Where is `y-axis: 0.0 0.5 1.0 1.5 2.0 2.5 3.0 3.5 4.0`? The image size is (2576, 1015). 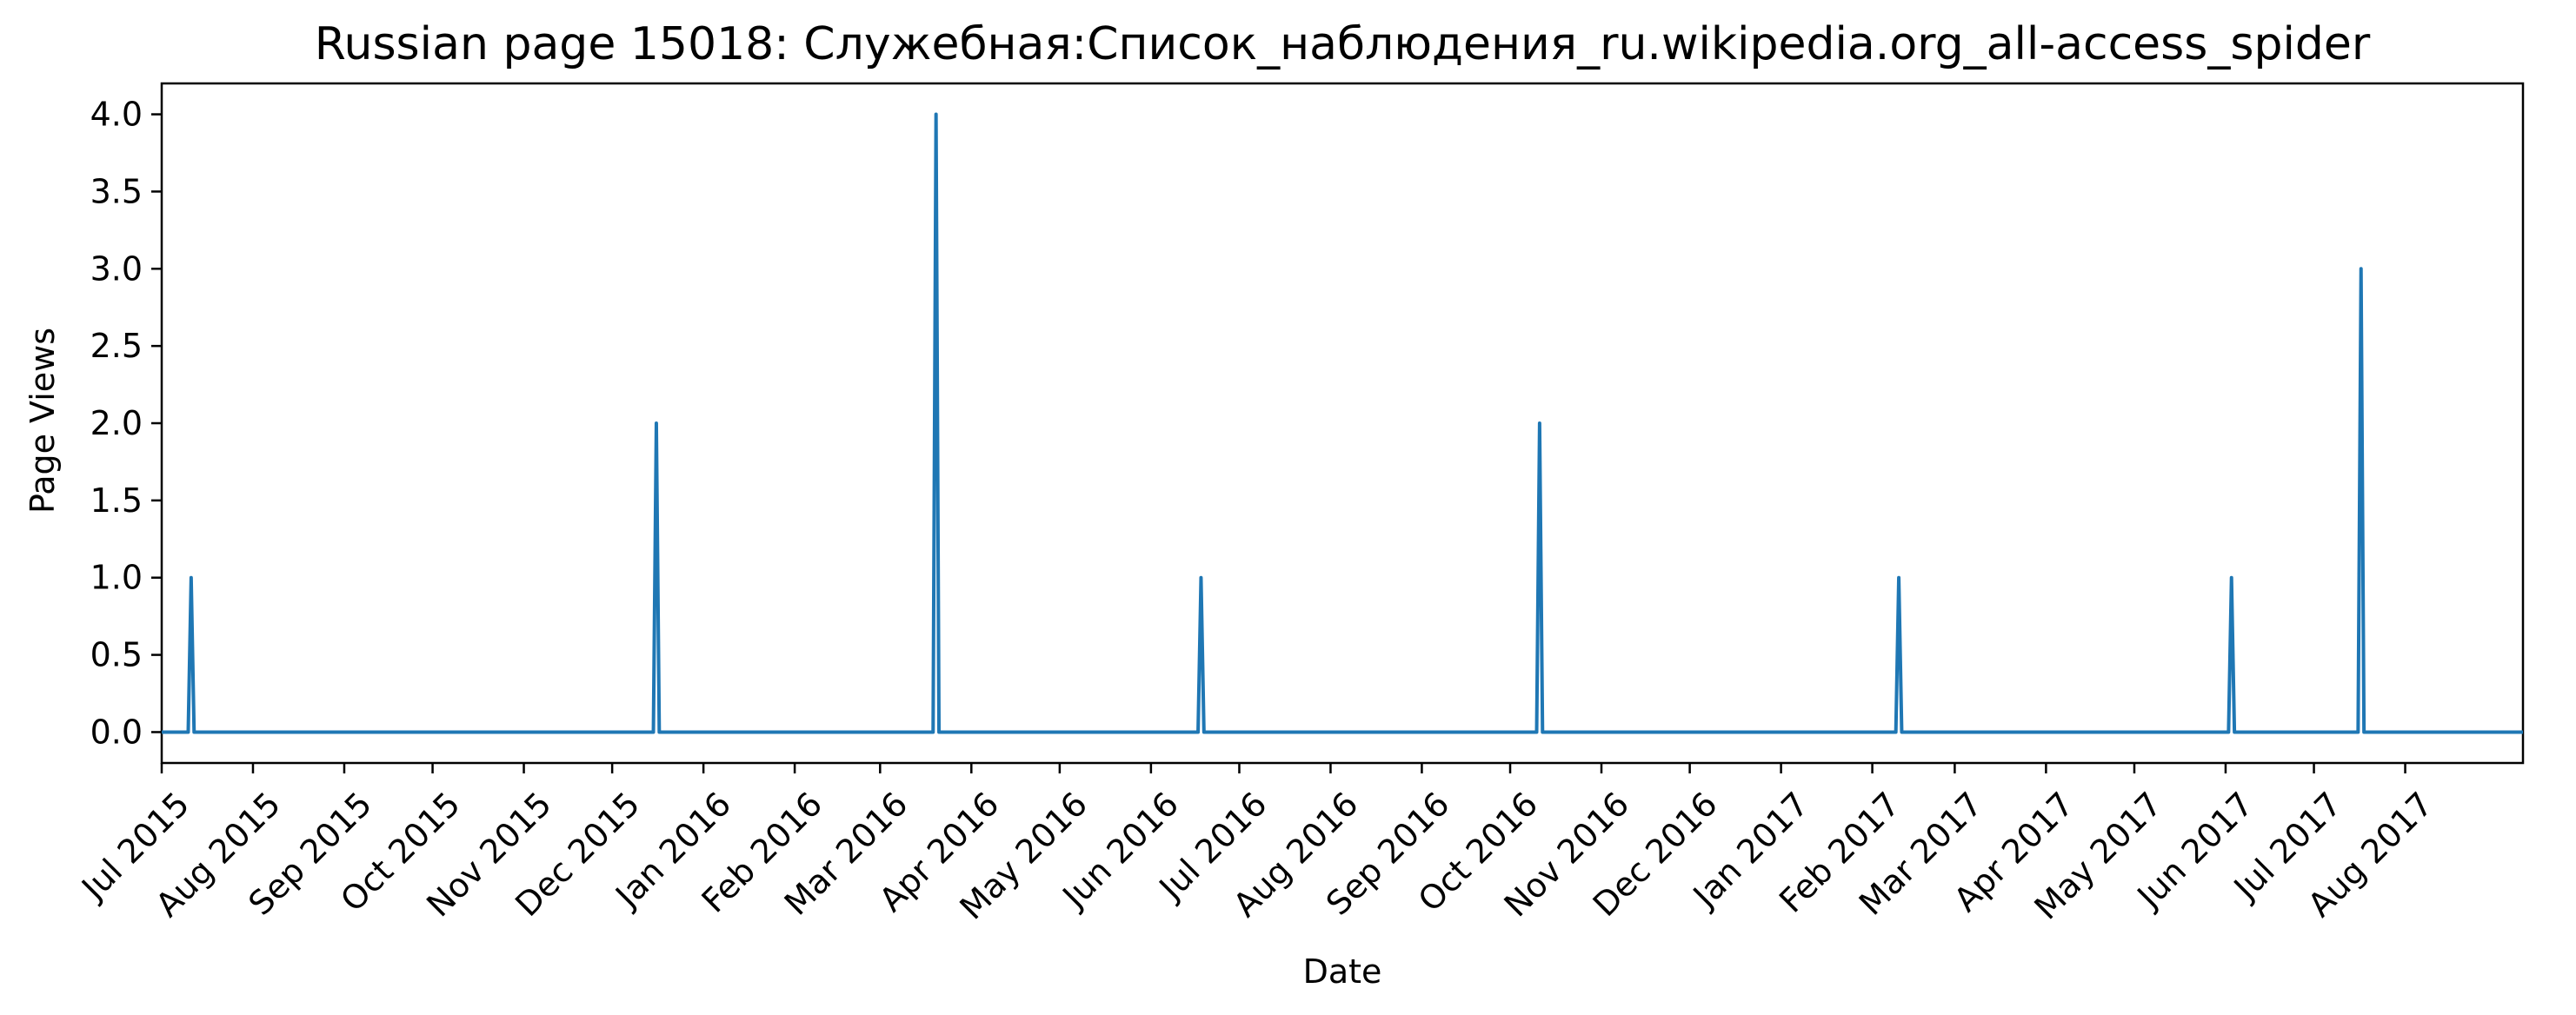 y-axis: 0.0 0.5 1.0 1.5 2.0 2.5 3.0 3.5 4.0 is located at coordinates (126, 423).